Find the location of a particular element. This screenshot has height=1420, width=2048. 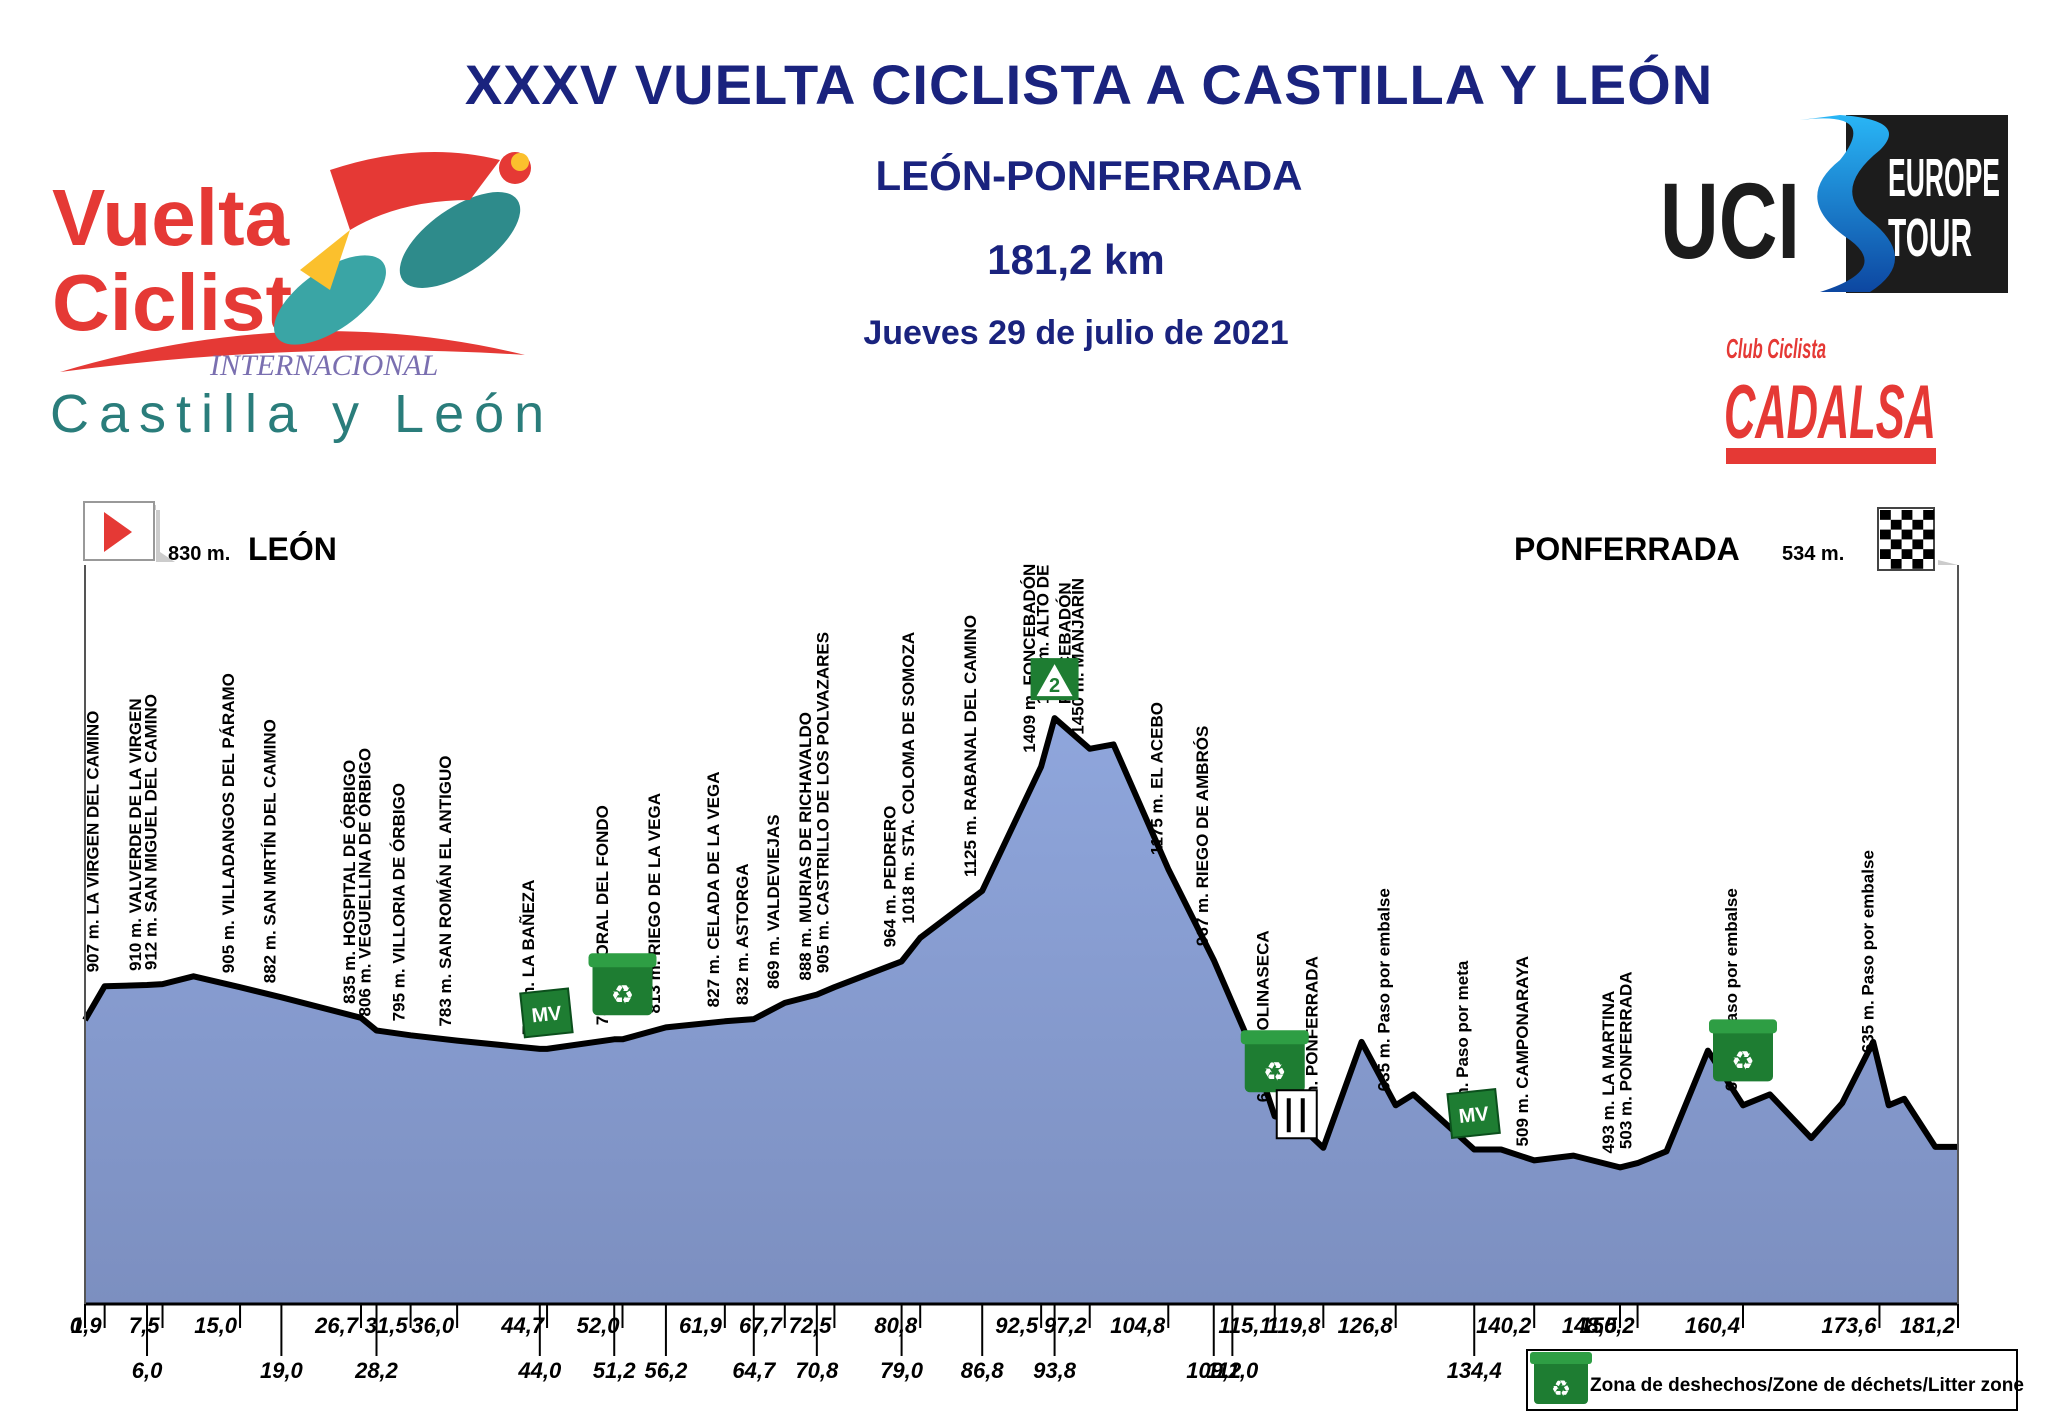

waypoint-label: 835 m. HOSPITAL DE ÓRBIGO is located at coordinates (349, 882).